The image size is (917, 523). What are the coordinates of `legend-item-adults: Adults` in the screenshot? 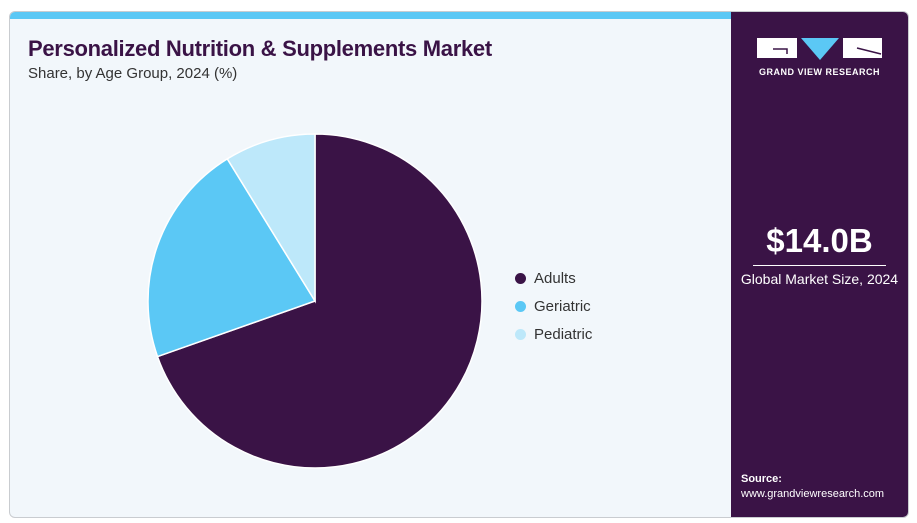 It's located at (553, 278).